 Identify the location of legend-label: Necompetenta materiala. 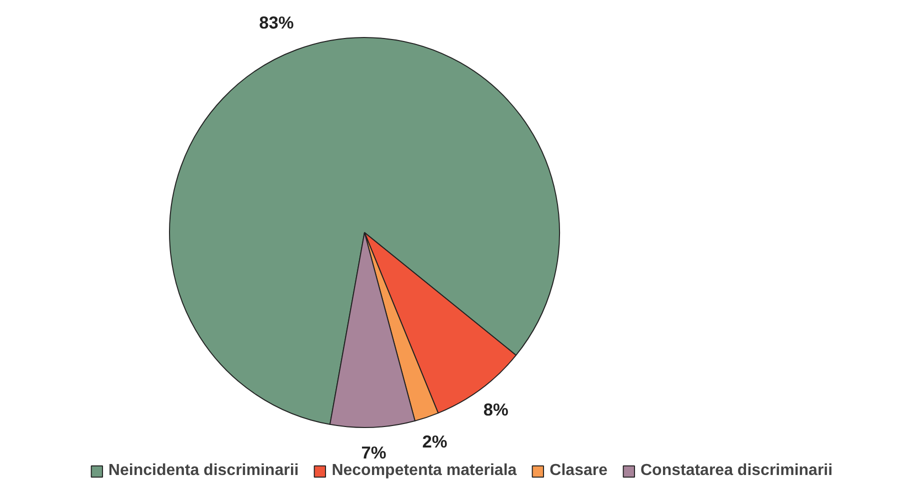
(424, 471).